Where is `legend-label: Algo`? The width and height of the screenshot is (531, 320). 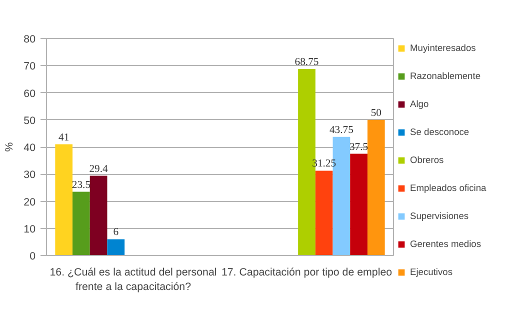 legend-label: Algo is located at coordinates (420, 104).